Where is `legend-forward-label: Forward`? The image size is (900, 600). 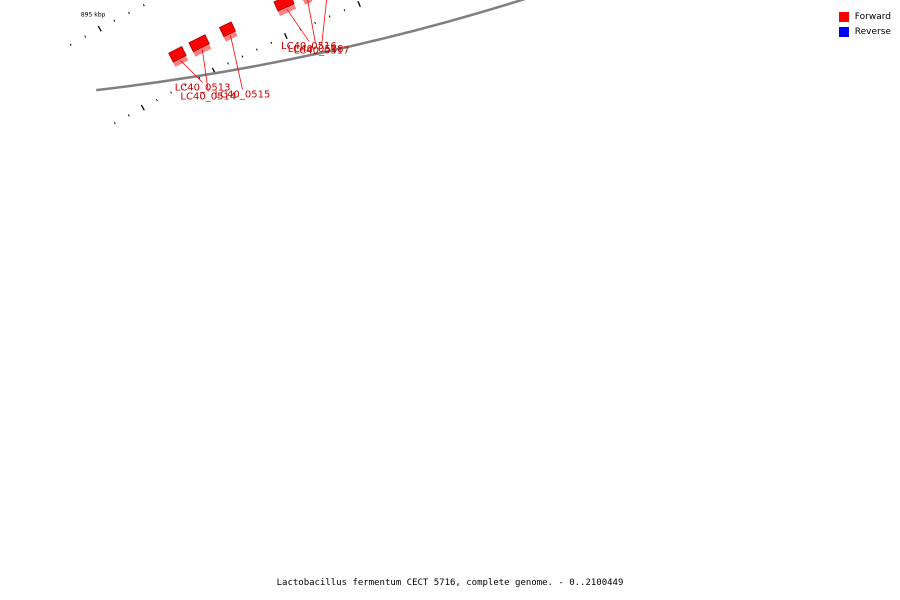
legend-forward-label: Forward is located at coordinates (872, 16).